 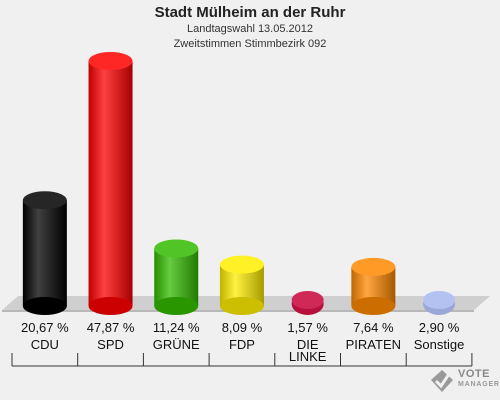 I want to click on category-label: Sonstige, so click(x=439, y=344).